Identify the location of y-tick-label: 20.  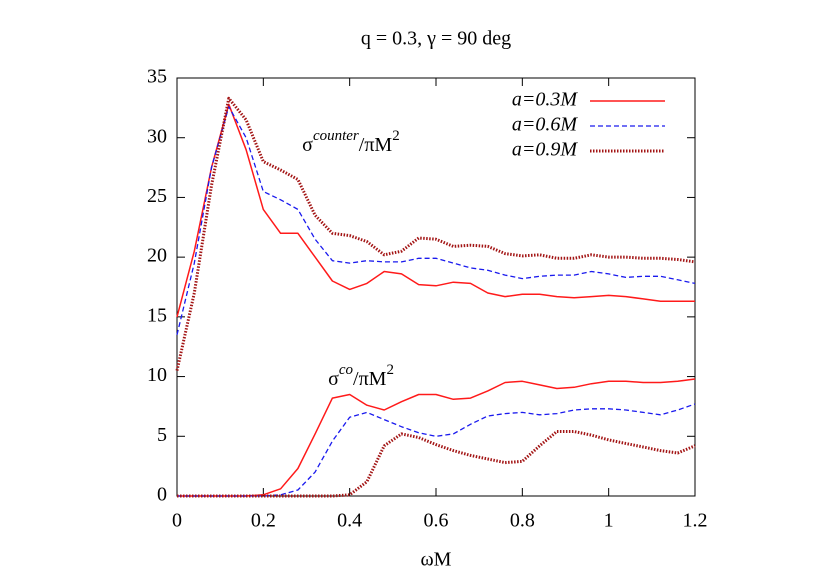
(157, 256).